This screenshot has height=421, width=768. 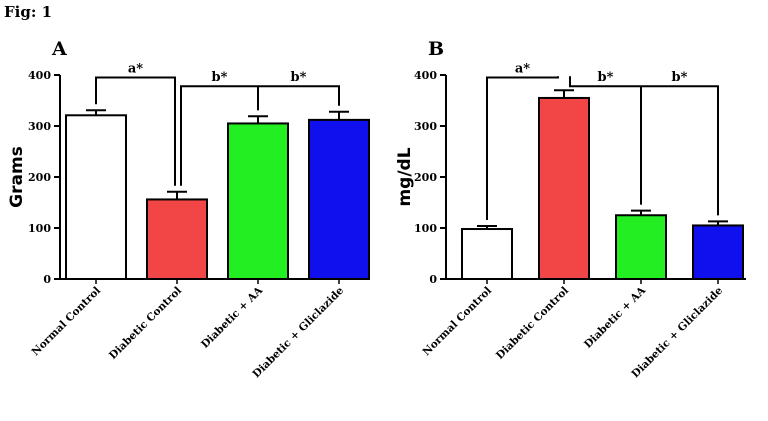 I want to click on y-axis-label: mg/dL, so click(x=405, y=176).